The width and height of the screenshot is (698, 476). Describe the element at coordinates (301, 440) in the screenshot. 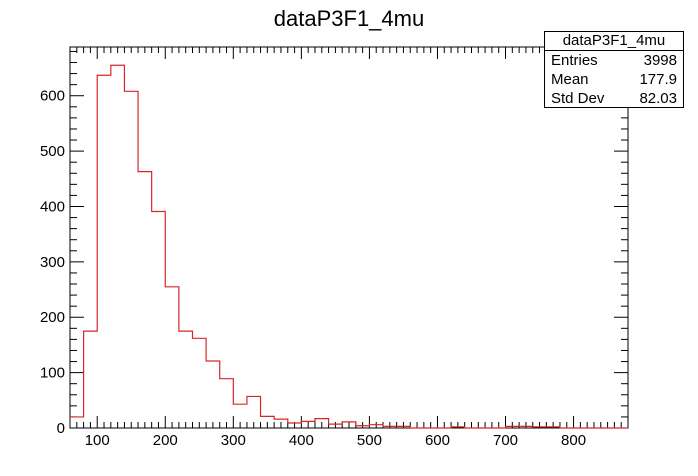

I see `x-tick-label: 400` at that location.